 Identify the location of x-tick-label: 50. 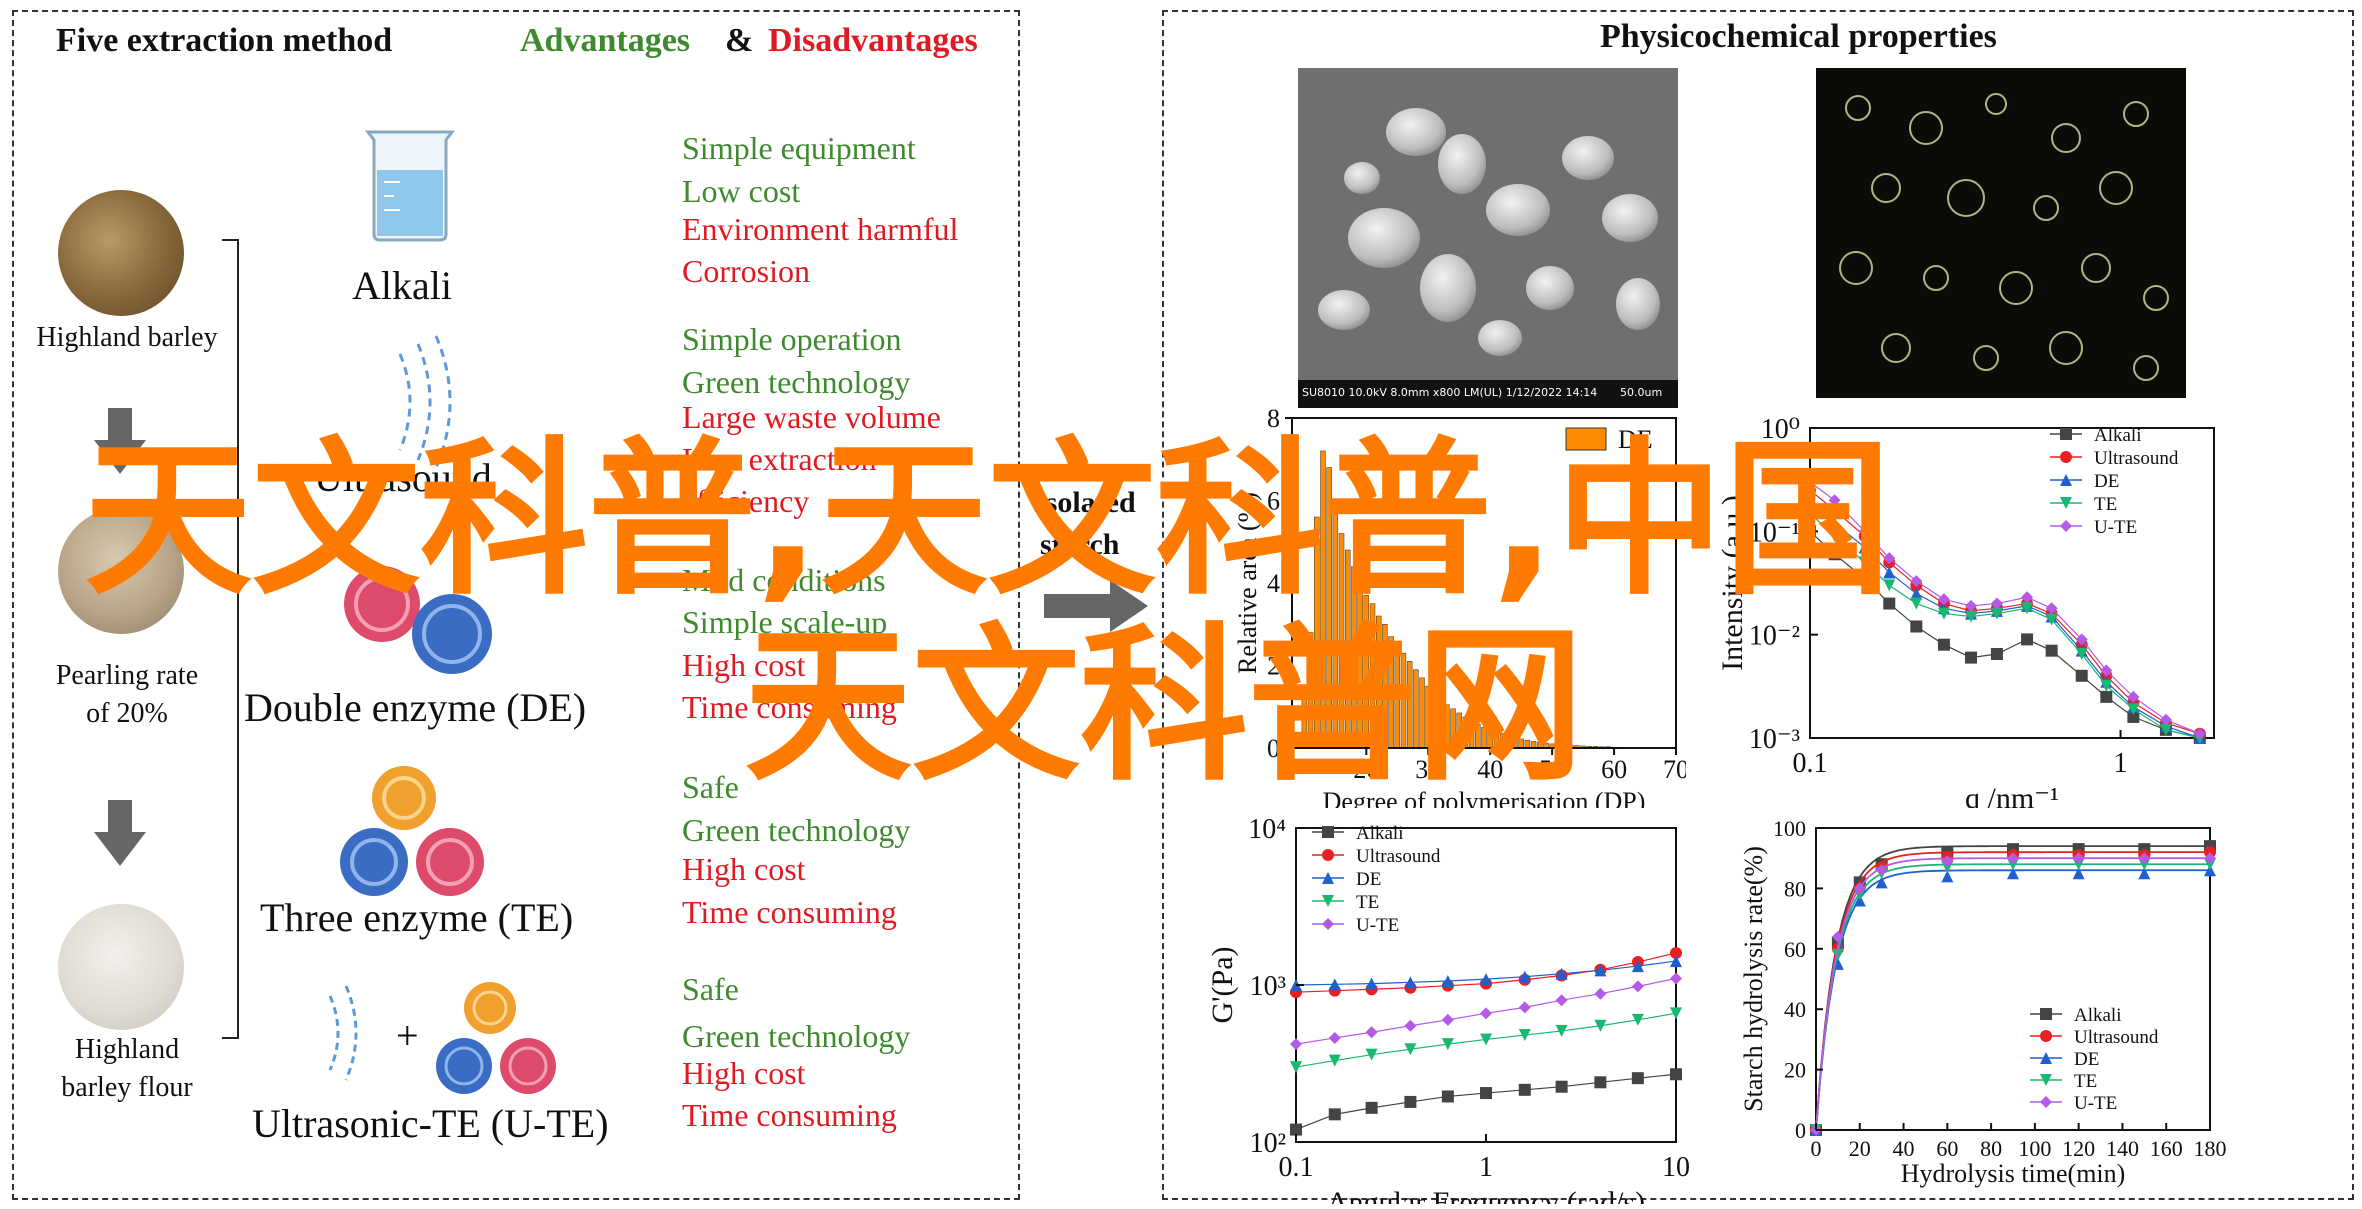
(1552, 769).